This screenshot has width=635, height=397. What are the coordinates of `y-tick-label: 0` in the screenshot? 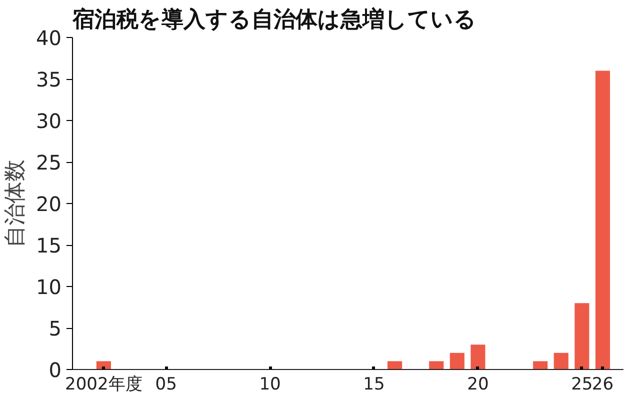 It's located at (55, 370).